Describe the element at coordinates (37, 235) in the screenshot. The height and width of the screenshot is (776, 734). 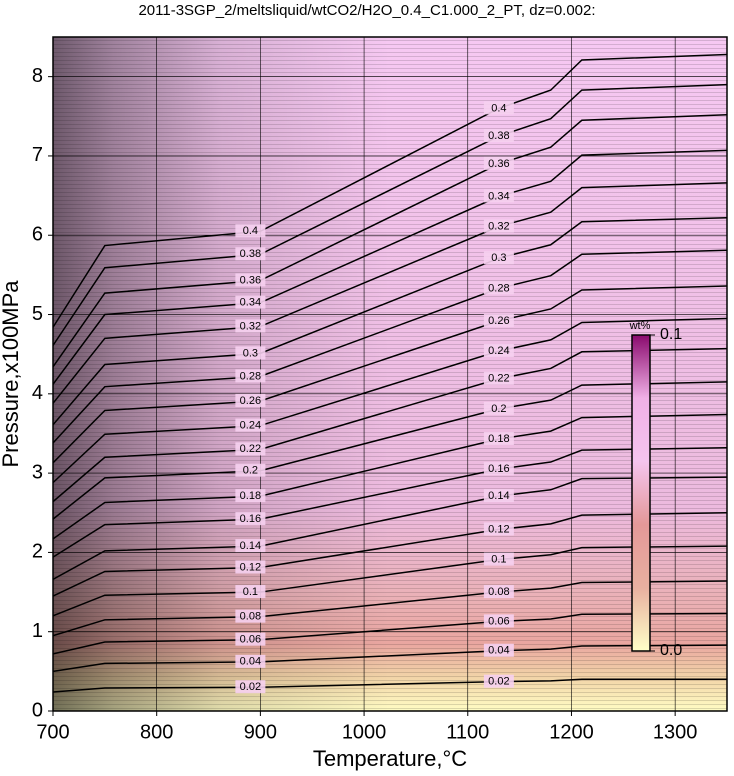
I see `y-tick-label: 6` at that location.